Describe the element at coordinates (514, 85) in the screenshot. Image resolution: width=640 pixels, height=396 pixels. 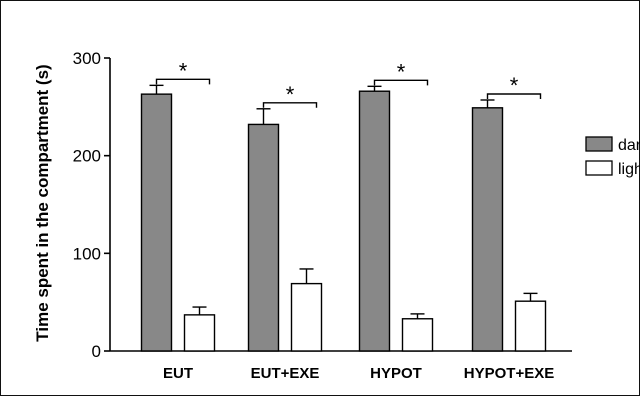
I see `significance-star-4: *` at that location.